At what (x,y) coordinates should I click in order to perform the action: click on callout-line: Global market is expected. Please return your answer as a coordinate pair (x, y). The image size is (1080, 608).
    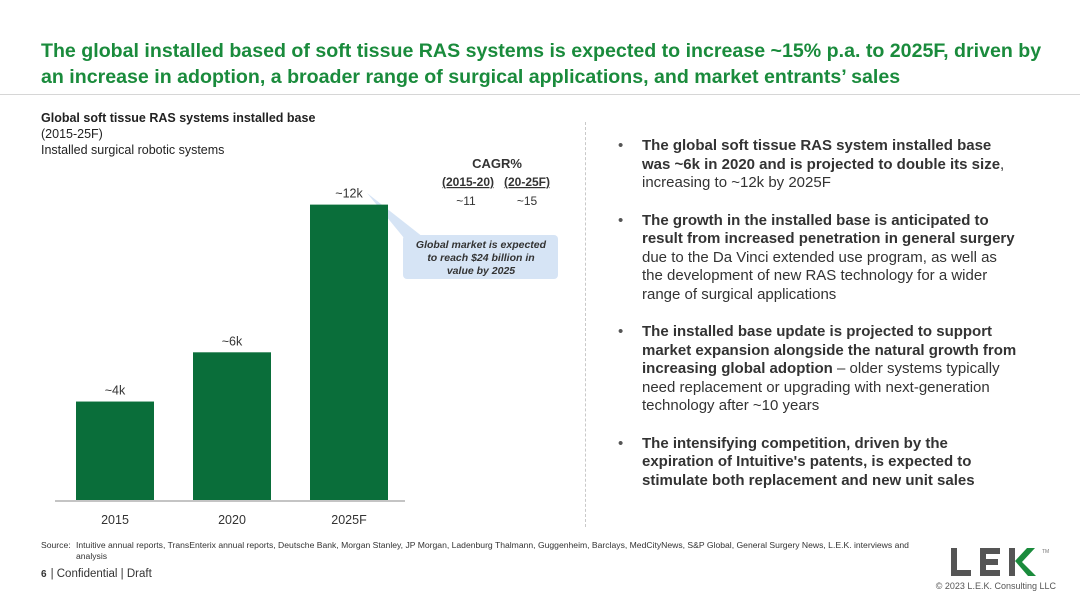
    Looking at the image, I should click on (481, 245).